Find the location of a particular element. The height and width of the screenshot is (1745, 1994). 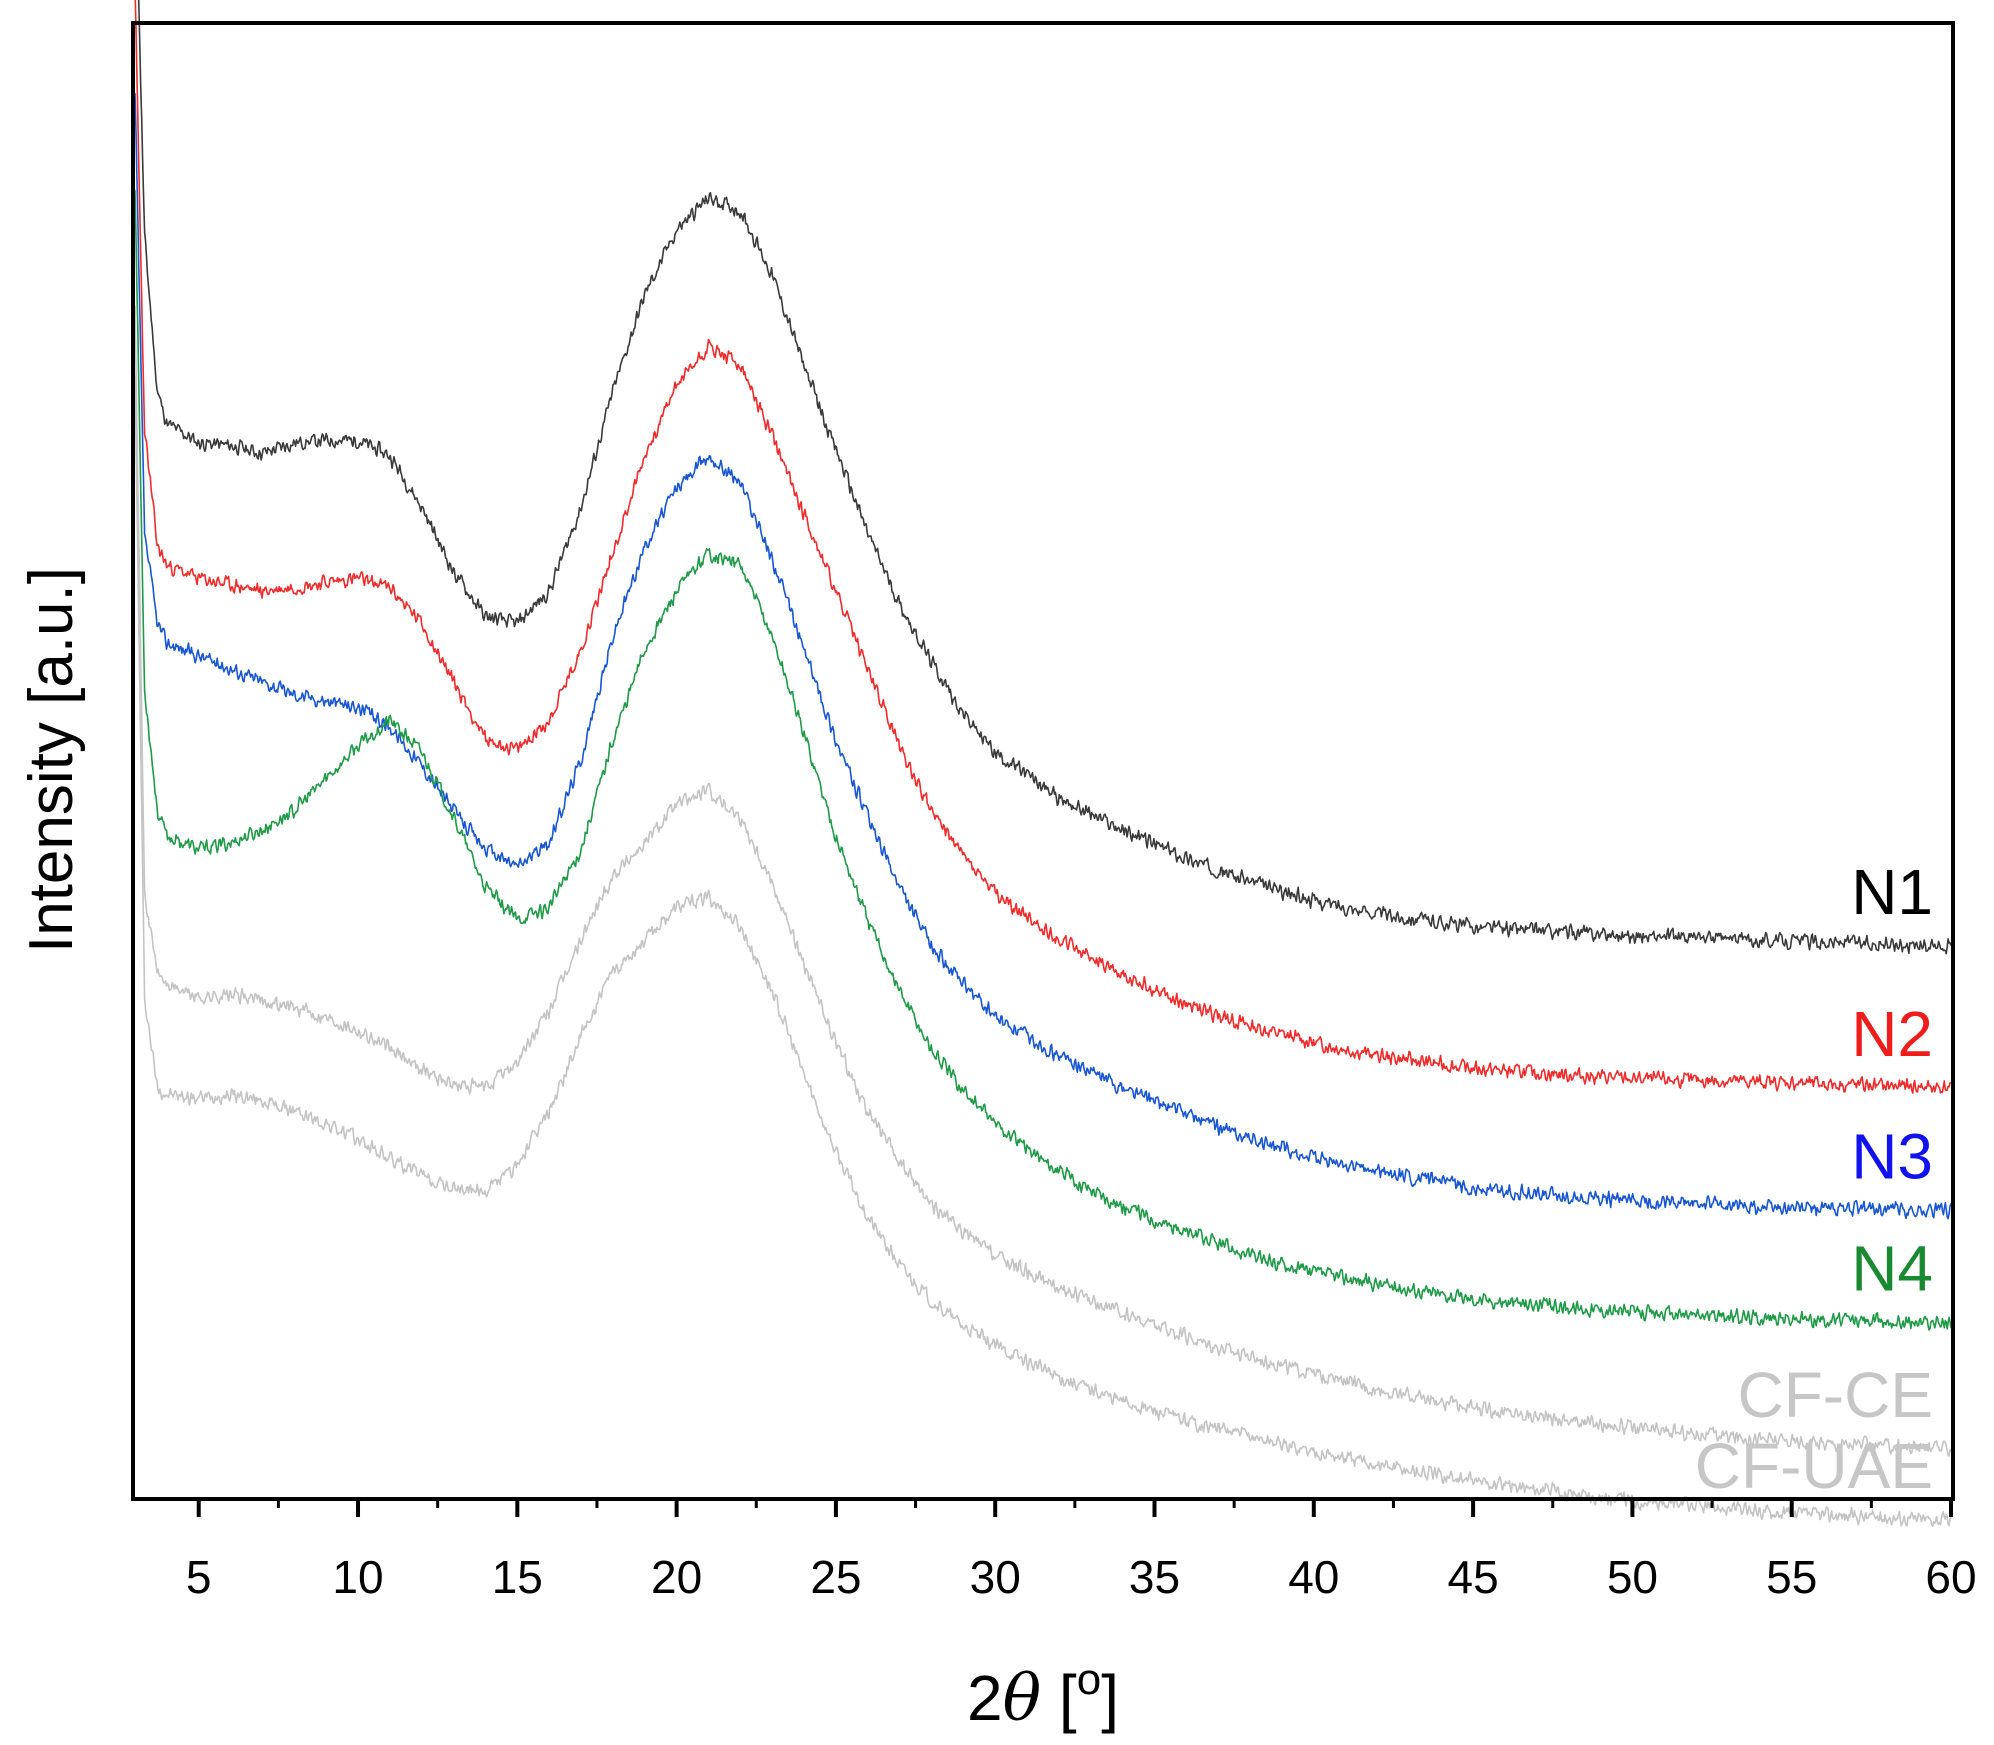

x-tick-label: 25 is located at coordinates (835, 1577).